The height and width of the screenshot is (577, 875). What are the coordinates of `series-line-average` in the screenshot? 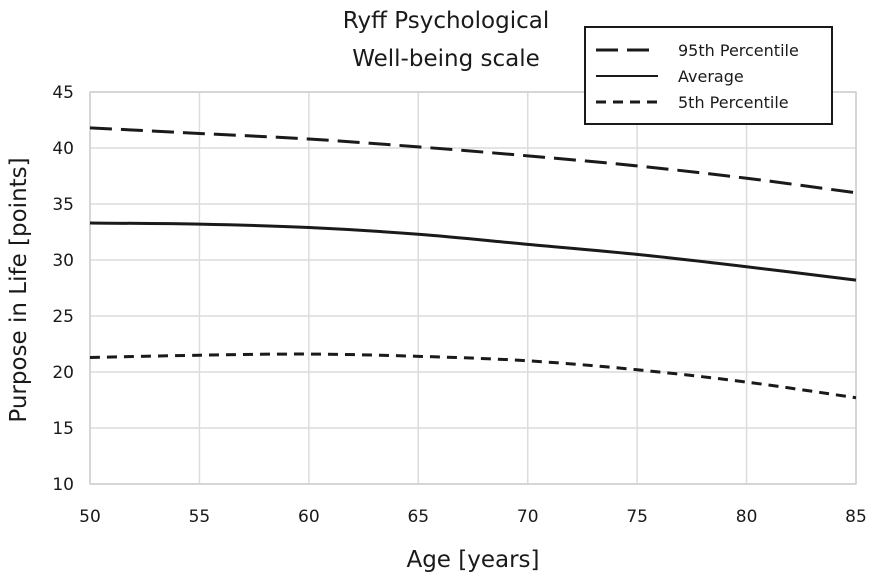 It's located at (473, 251).